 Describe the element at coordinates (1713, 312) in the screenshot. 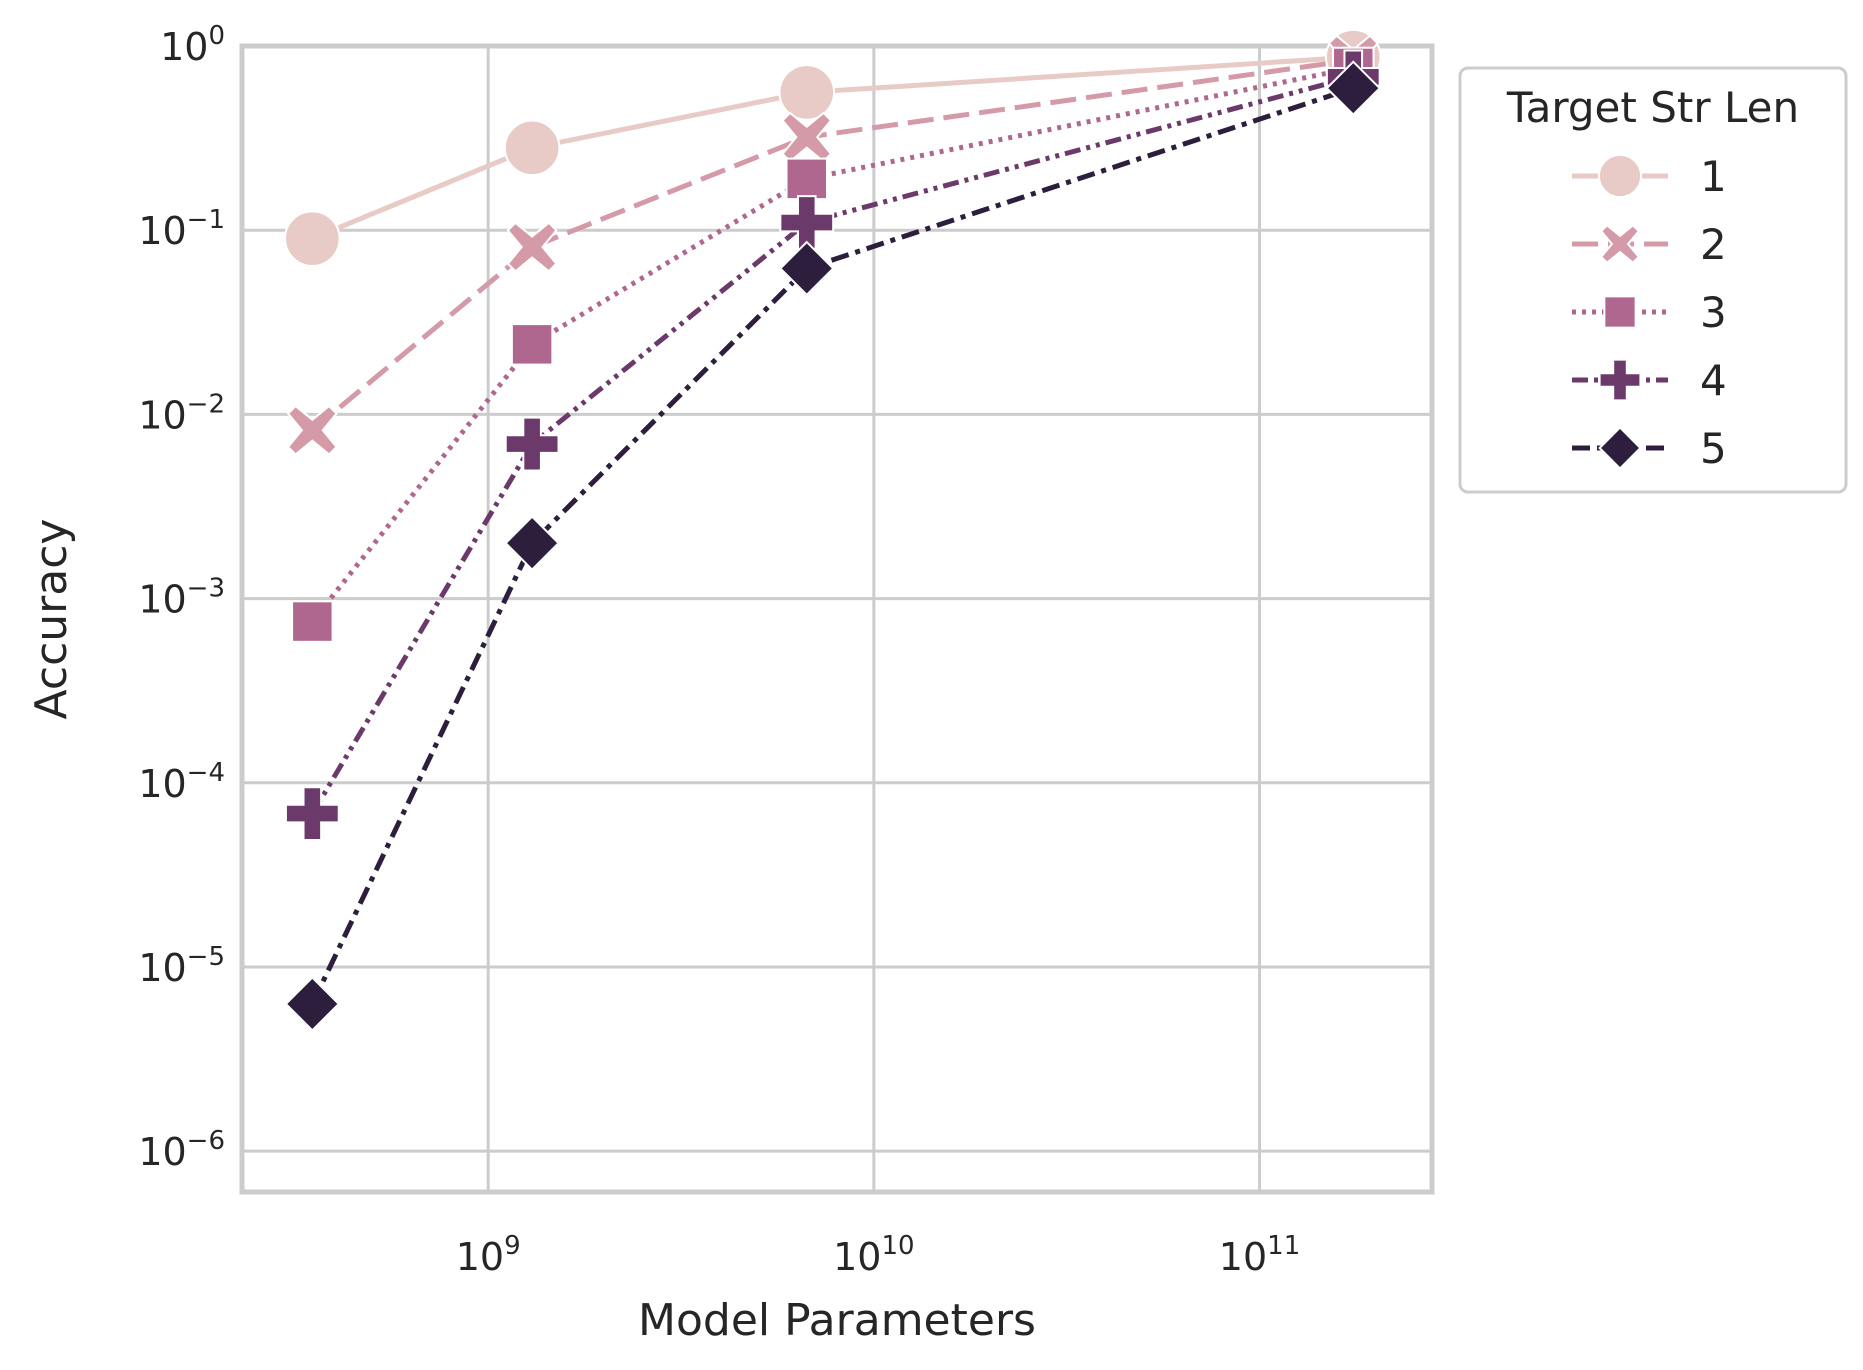

I see `legend-label-3: 3` at that location.